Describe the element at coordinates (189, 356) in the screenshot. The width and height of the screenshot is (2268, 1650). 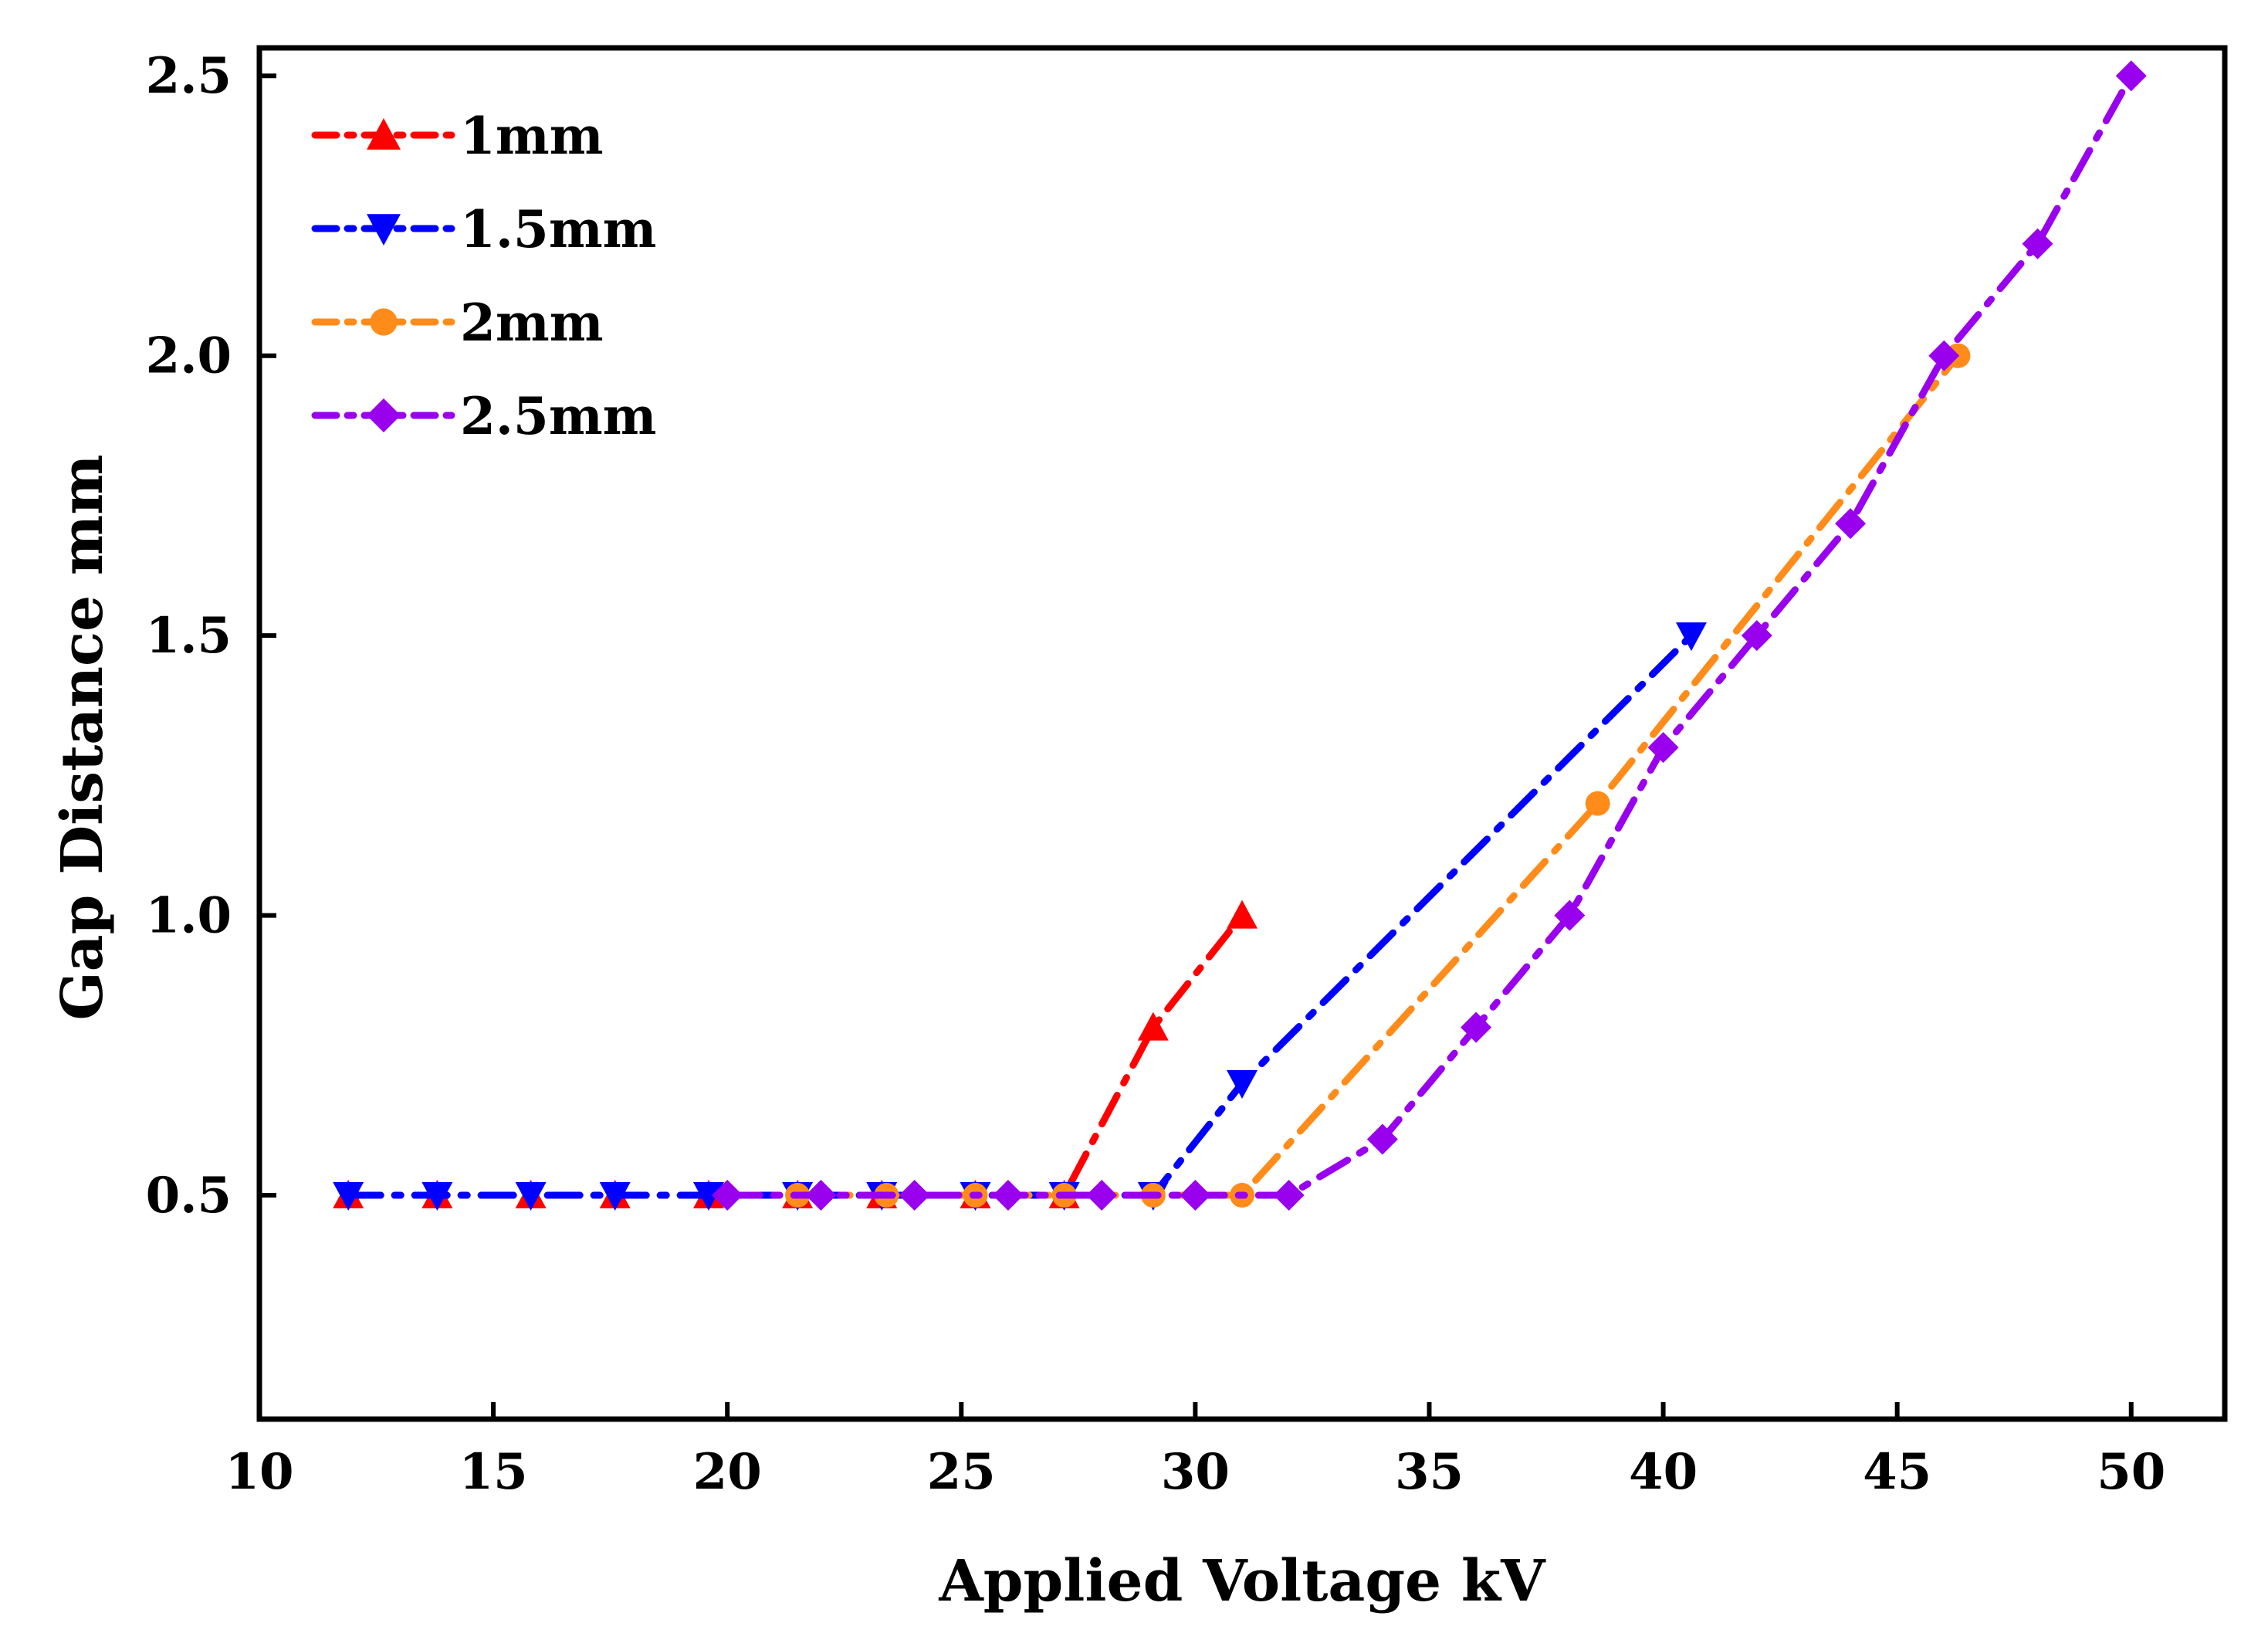
I see `y-tick-label: 2.0` at that location.